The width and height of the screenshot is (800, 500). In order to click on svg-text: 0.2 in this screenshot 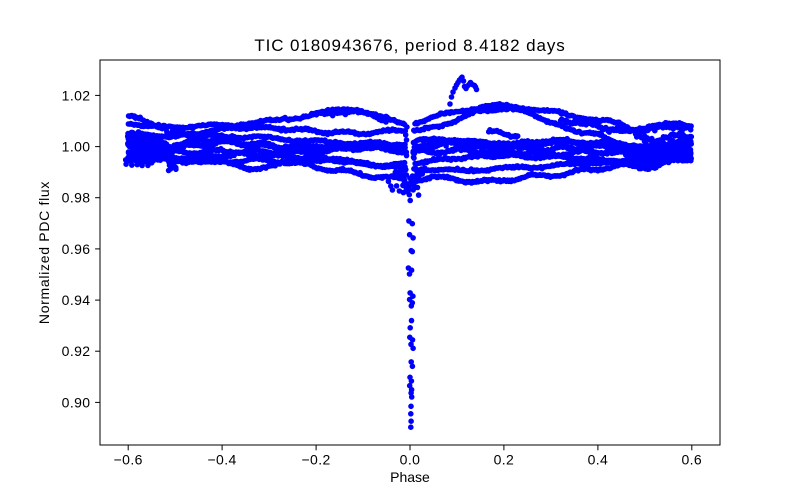, I will do `click(504, 460)`.